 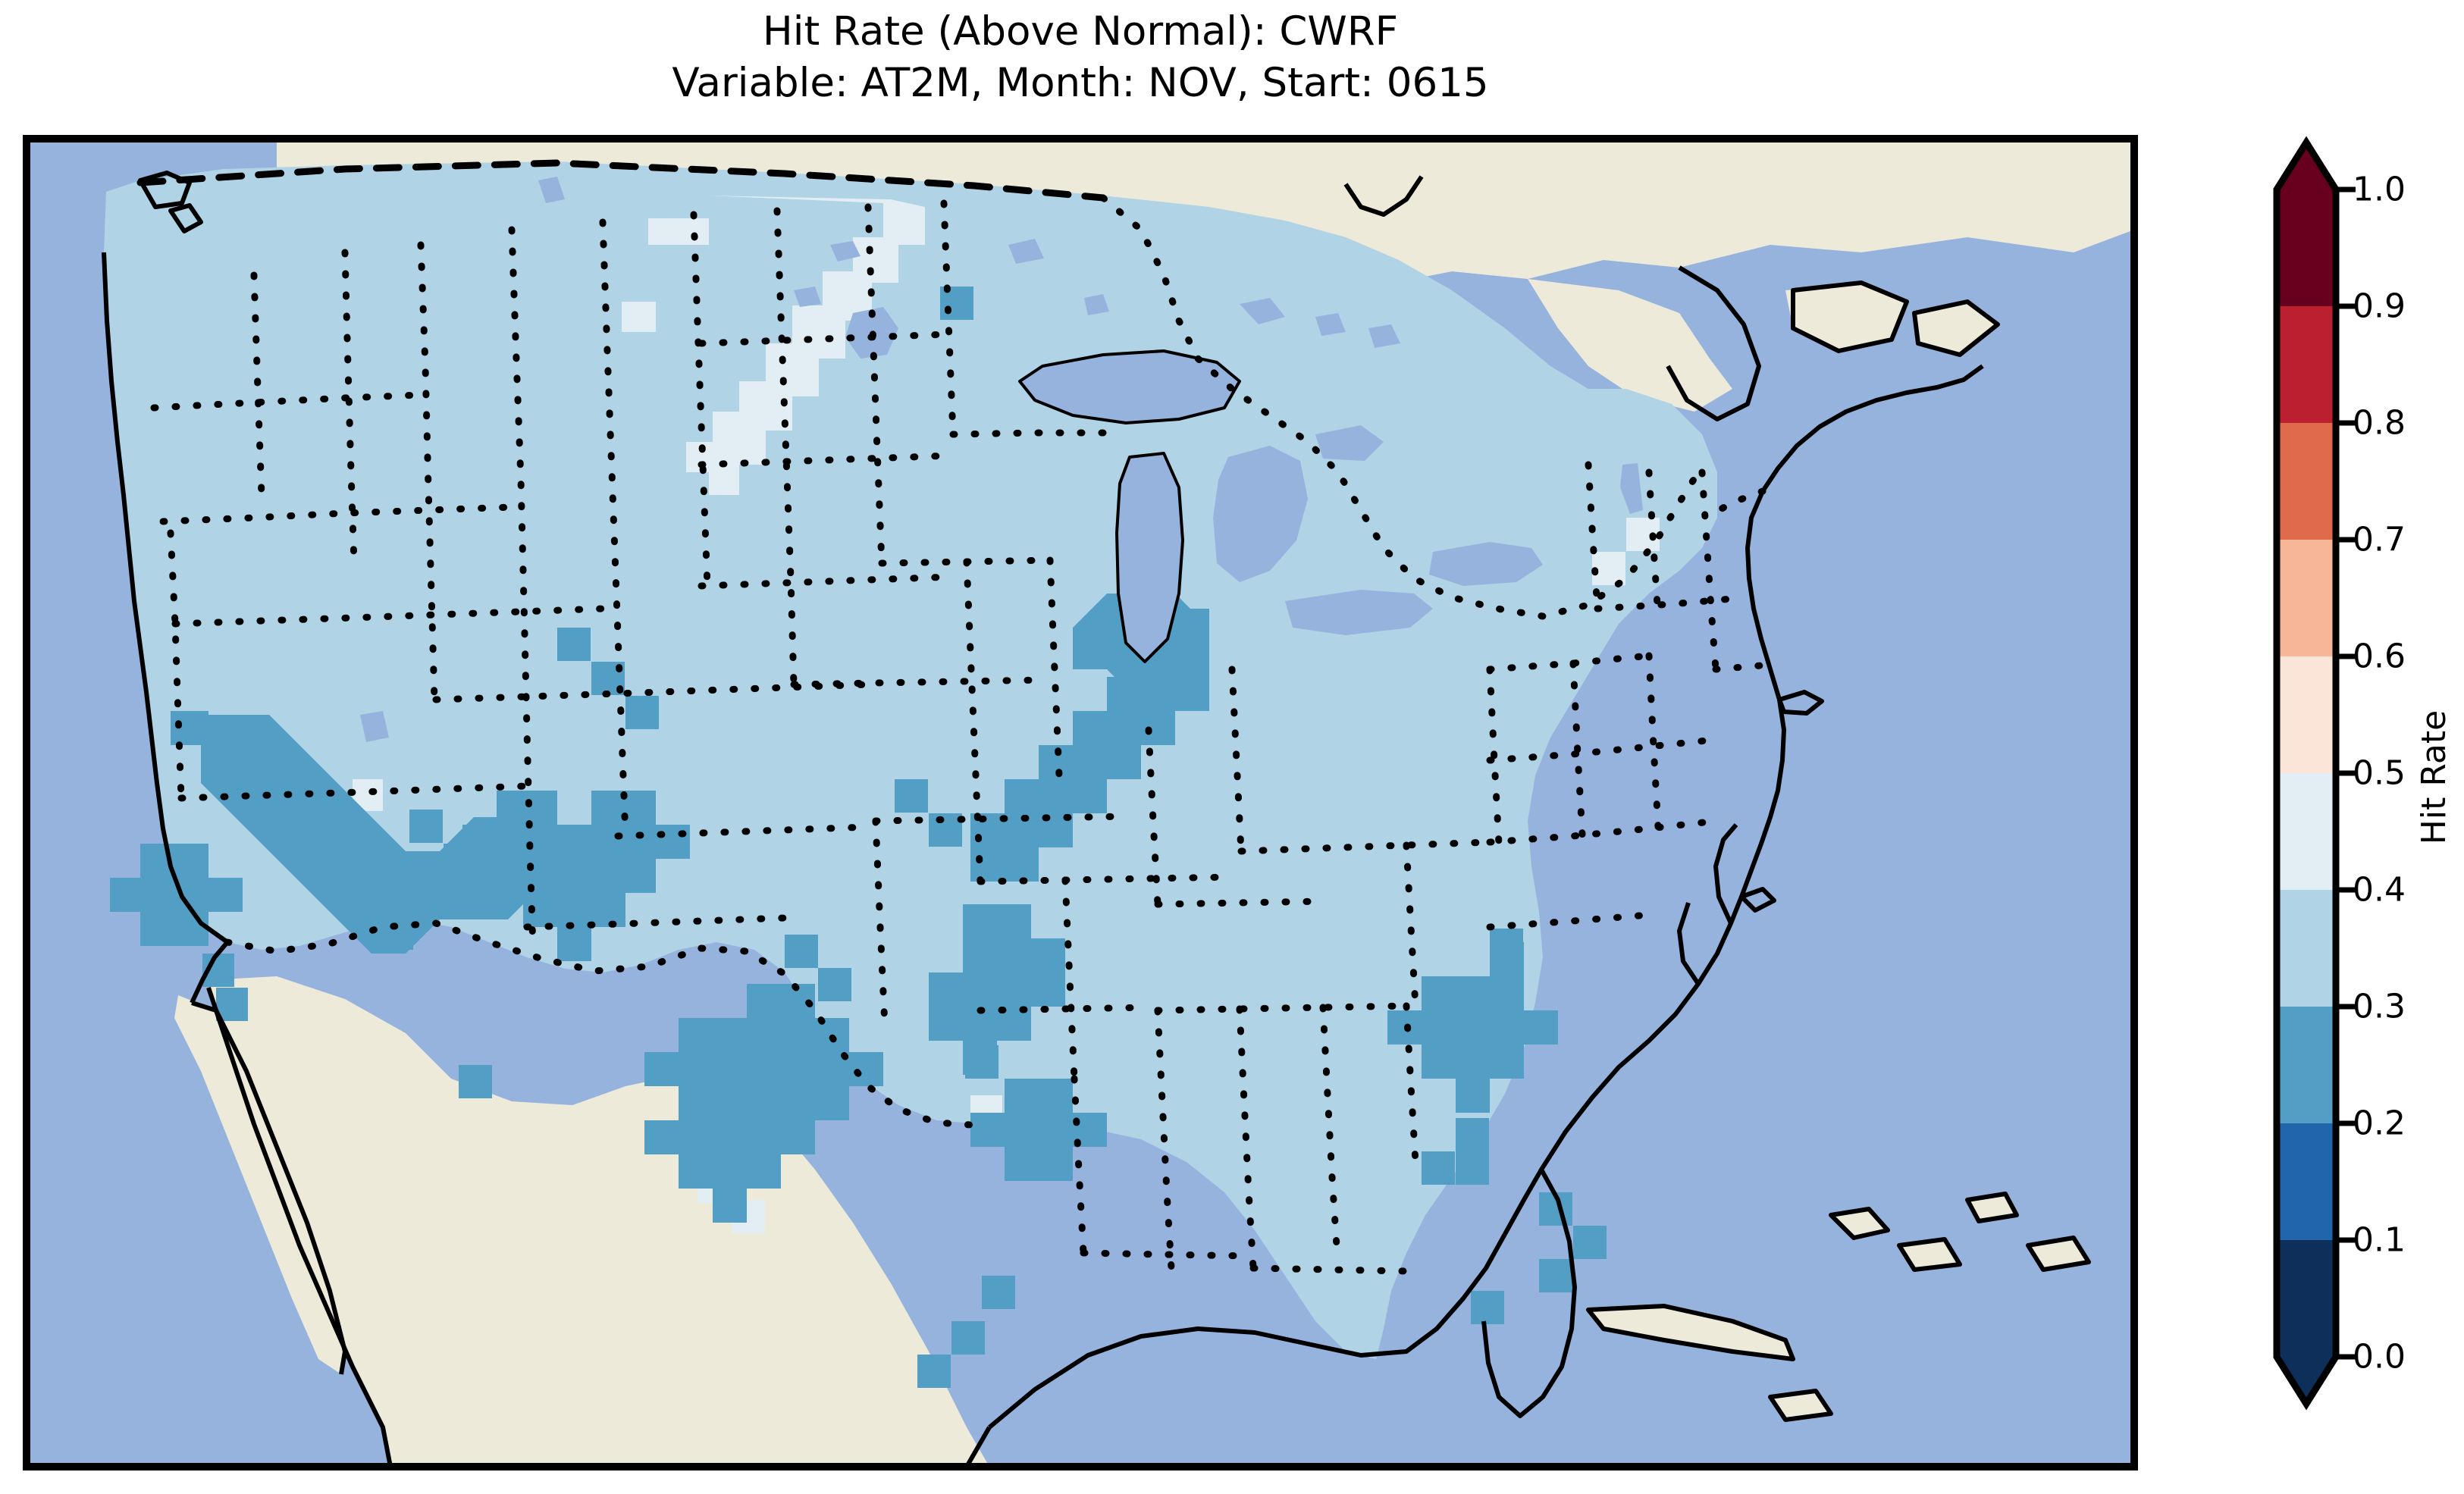 What do you see at coordinates (2380, 1240) in the screenshot?
I see `colorbar-tick-label: 0.1` at bounding box center [2380, 1240].